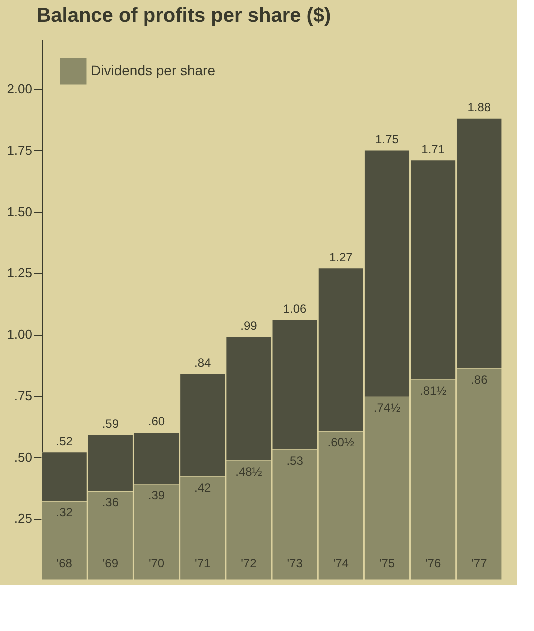 The height and width of the screenshot is (631, 534). I want to click on data-label: .39, so click(157, 495).